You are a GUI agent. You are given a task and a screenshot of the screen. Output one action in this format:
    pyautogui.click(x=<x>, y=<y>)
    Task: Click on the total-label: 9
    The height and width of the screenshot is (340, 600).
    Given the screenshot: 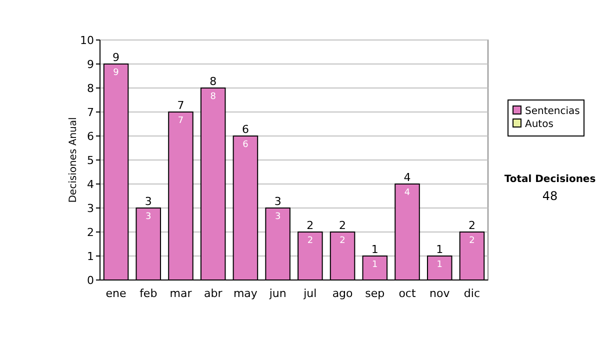 What is the action you would take?
    pyautogui.click(x=116, y=57)
    